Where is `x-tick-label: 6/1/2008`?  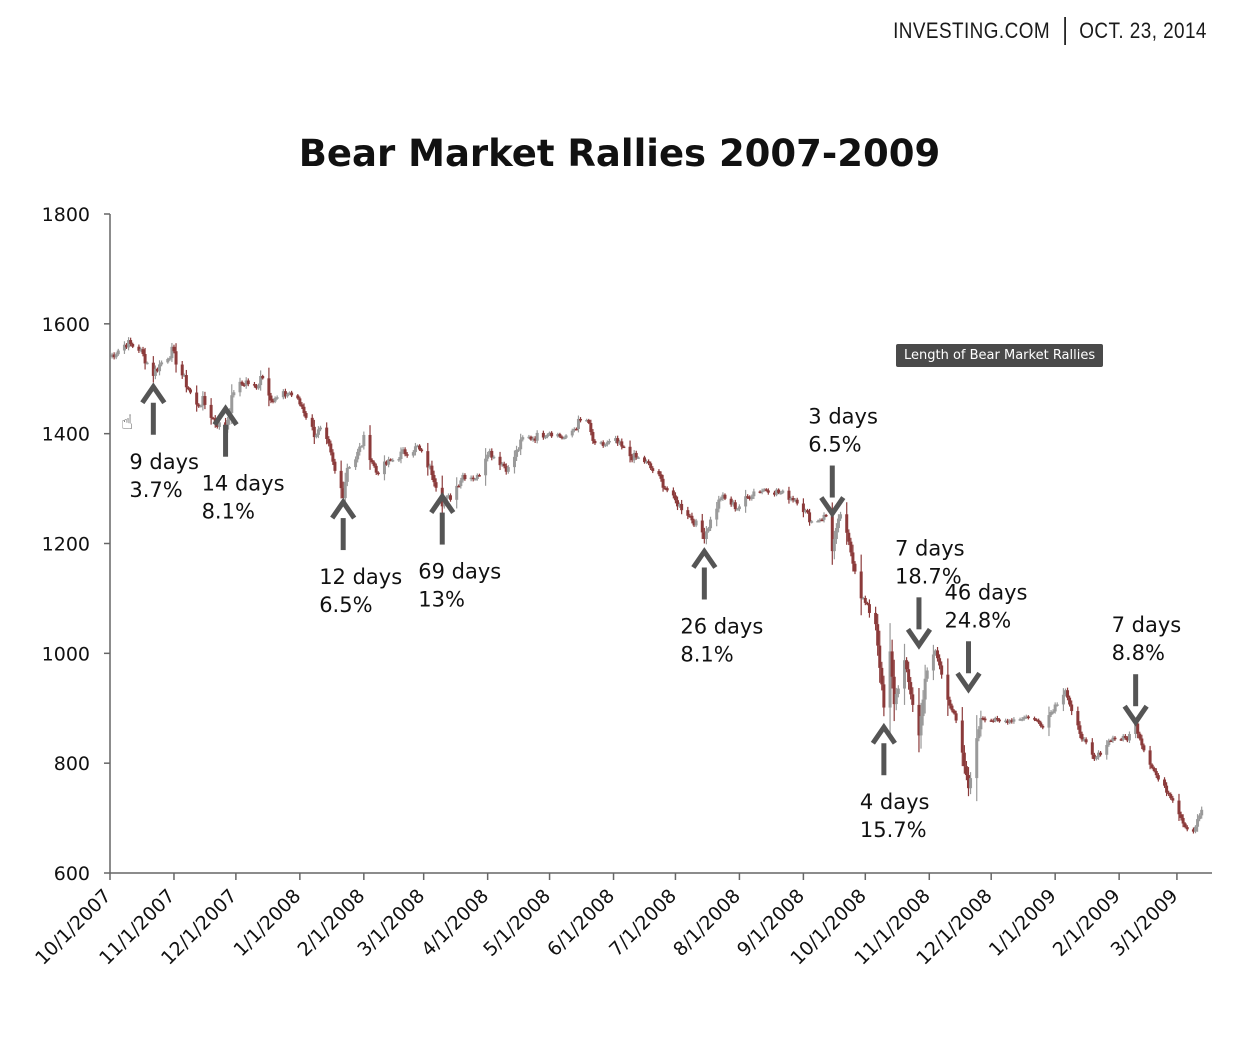
x-tick-label: 6/1/2008 is located at coordinates (581, 923).